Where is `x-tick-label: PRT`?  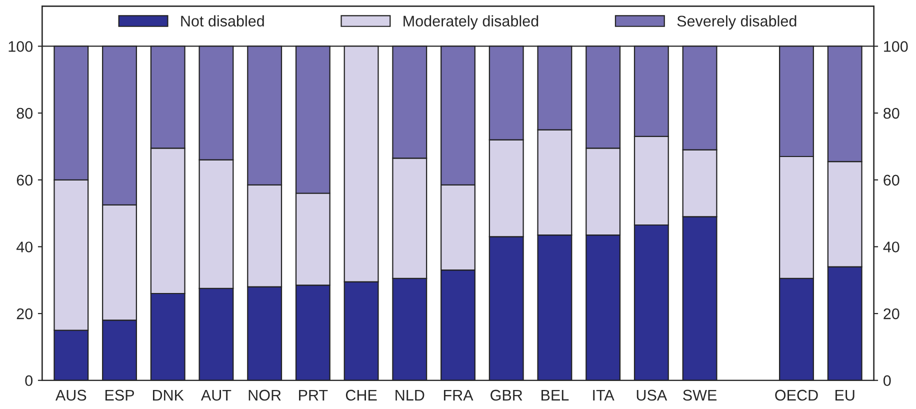
x-tick-label: PRT is located at coordinates (313, 395).